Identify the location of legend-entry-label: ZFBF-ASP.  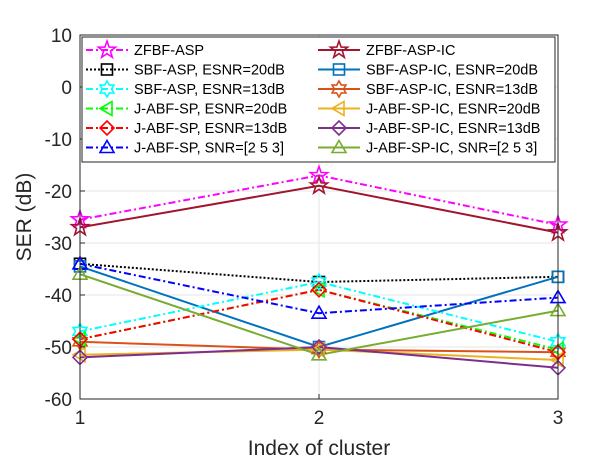
(169, 51).